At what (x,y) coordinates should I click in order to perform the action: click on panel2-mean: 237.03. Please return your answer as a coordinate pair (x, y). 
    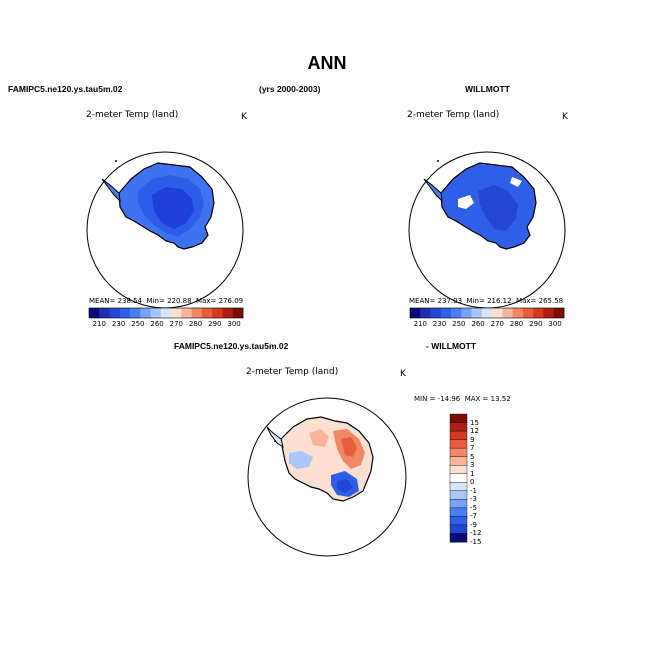
    Looking at the image, I should click on (450, 301).